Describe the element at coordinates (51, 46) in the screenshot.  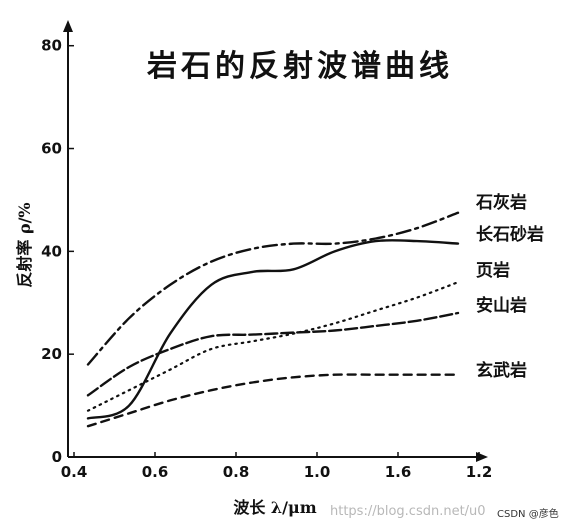
I see `y-tick-label: 80` at that location.